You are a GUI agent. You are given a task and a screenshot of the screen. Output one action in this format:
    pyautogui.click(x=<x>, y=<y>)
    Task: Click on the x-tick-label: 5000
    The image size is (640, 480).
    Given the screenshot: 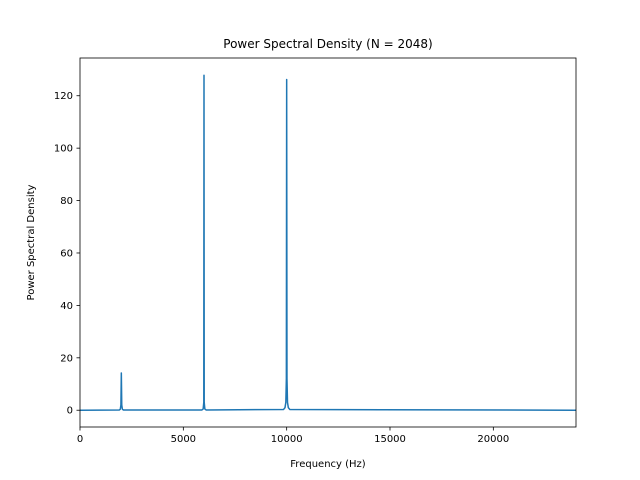 What is the action you would take?
    pyautogui.click(x=183, y=439)
    